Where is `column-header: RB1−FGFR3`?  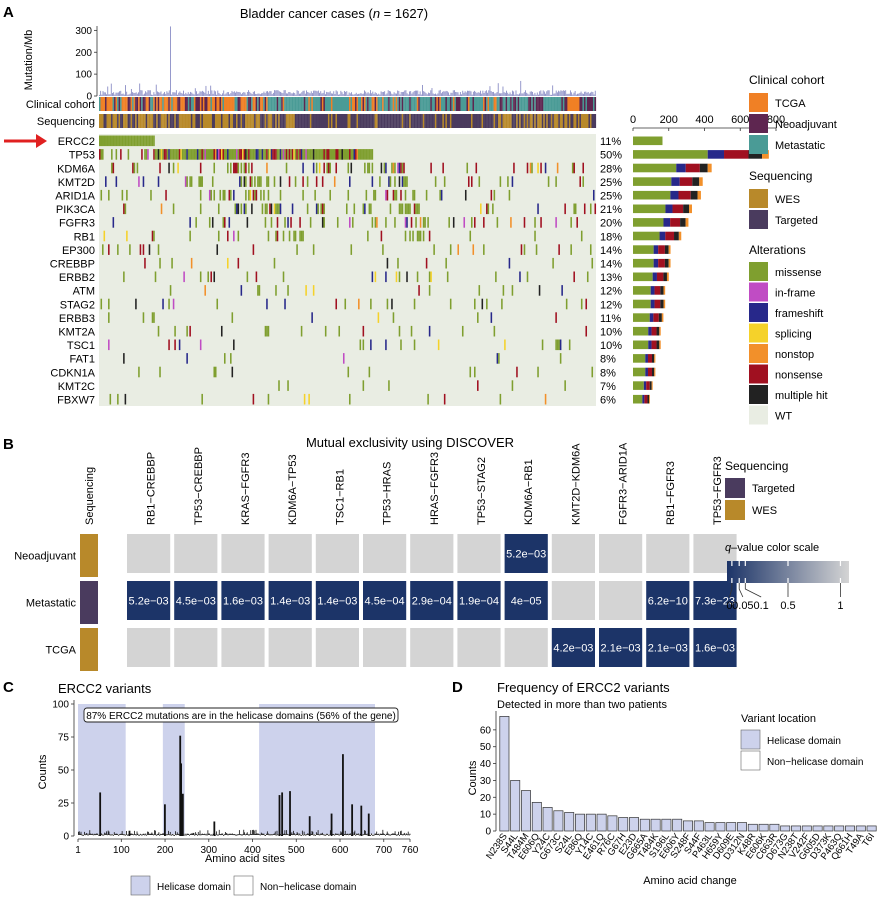
column-header: RB1−FGFR3 is located at coordinates (671, 493).